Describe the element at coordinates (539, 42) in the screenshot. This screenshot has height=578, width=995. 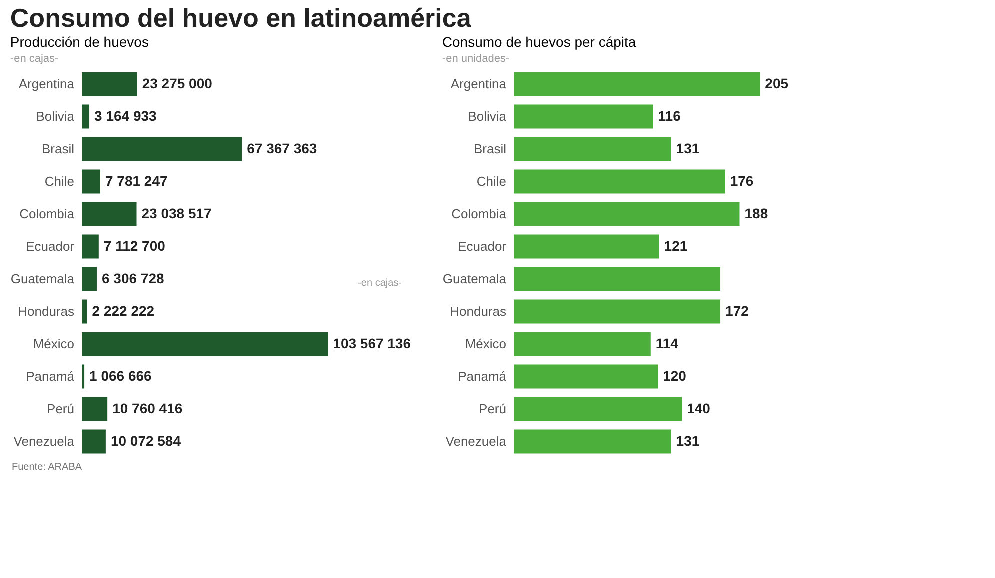
I see `chart-subtitle: Consumo de huevos per cápita` at that location.